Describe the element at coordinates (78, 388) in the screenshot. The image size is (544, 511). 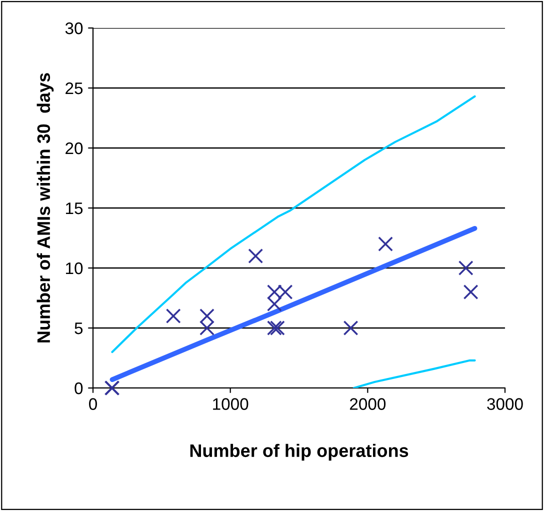
I see `y-tick-label: 0` at that location.